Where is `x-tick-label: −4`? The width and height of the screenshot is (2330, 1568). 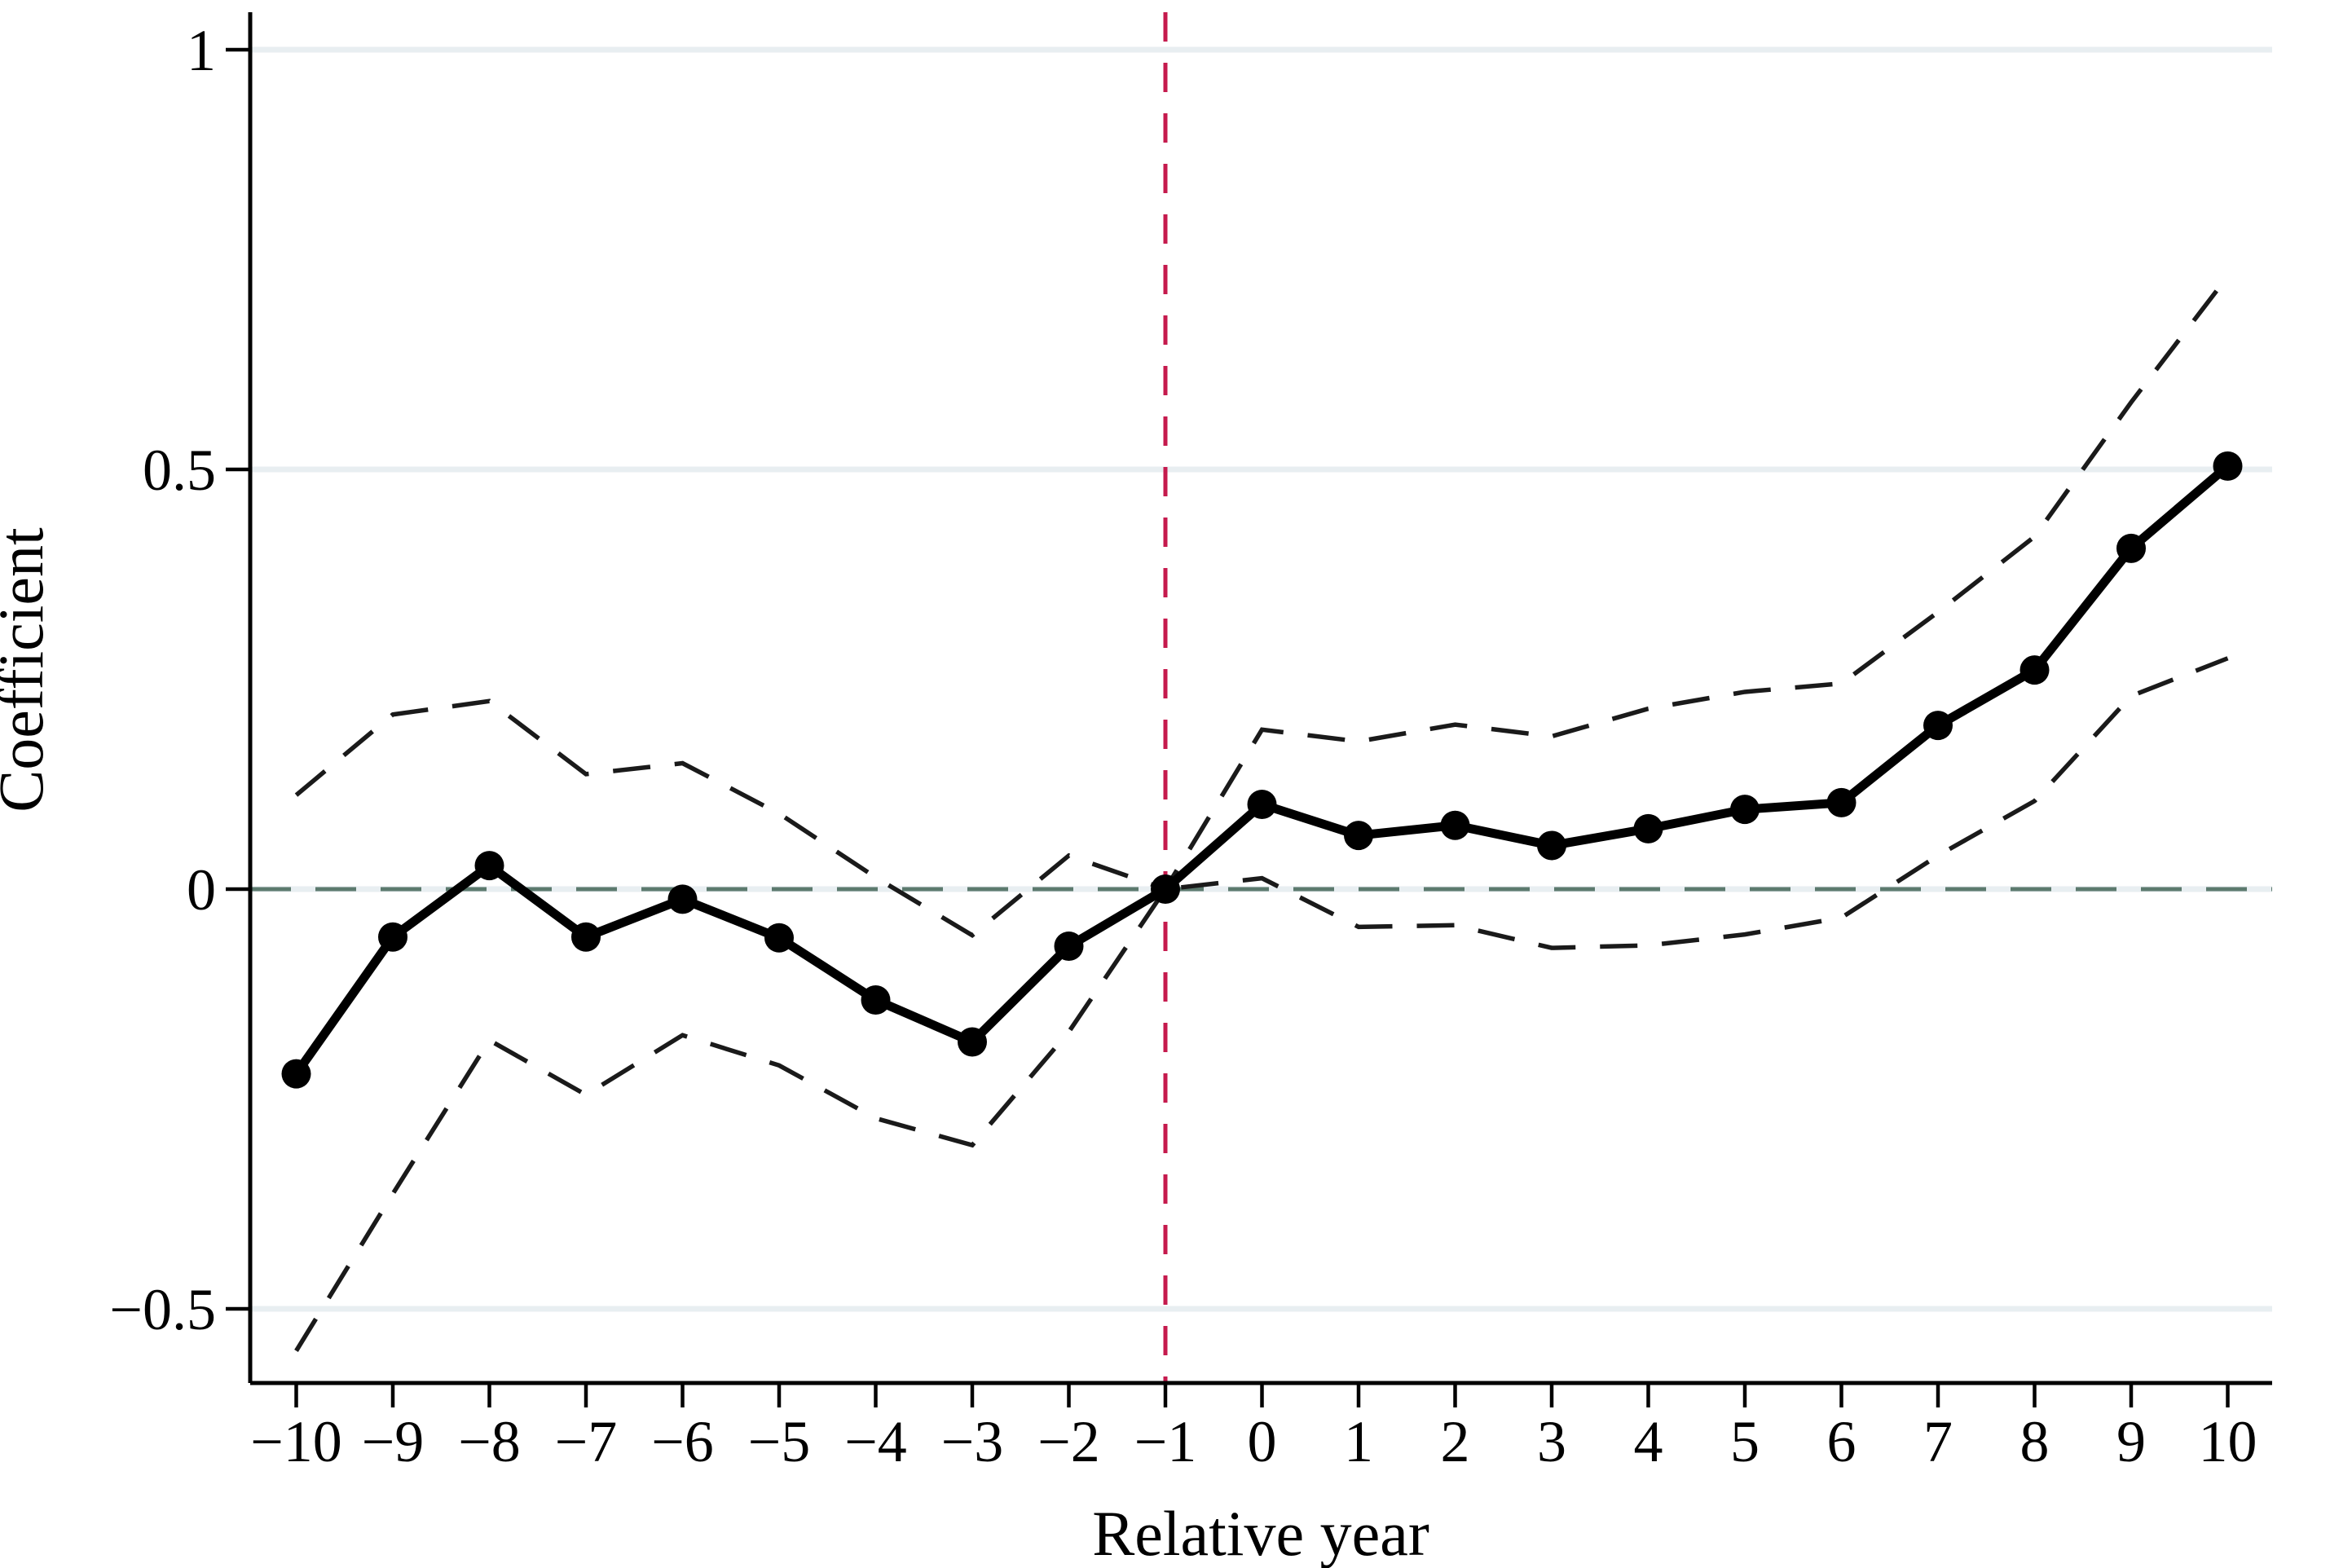 x-tick-label: −4 is located at coordinates (875, 1441).